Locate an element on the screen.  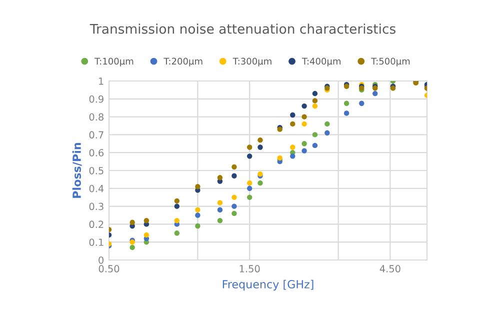
legend-label: T:100μm is located at coordinates (114, 62).